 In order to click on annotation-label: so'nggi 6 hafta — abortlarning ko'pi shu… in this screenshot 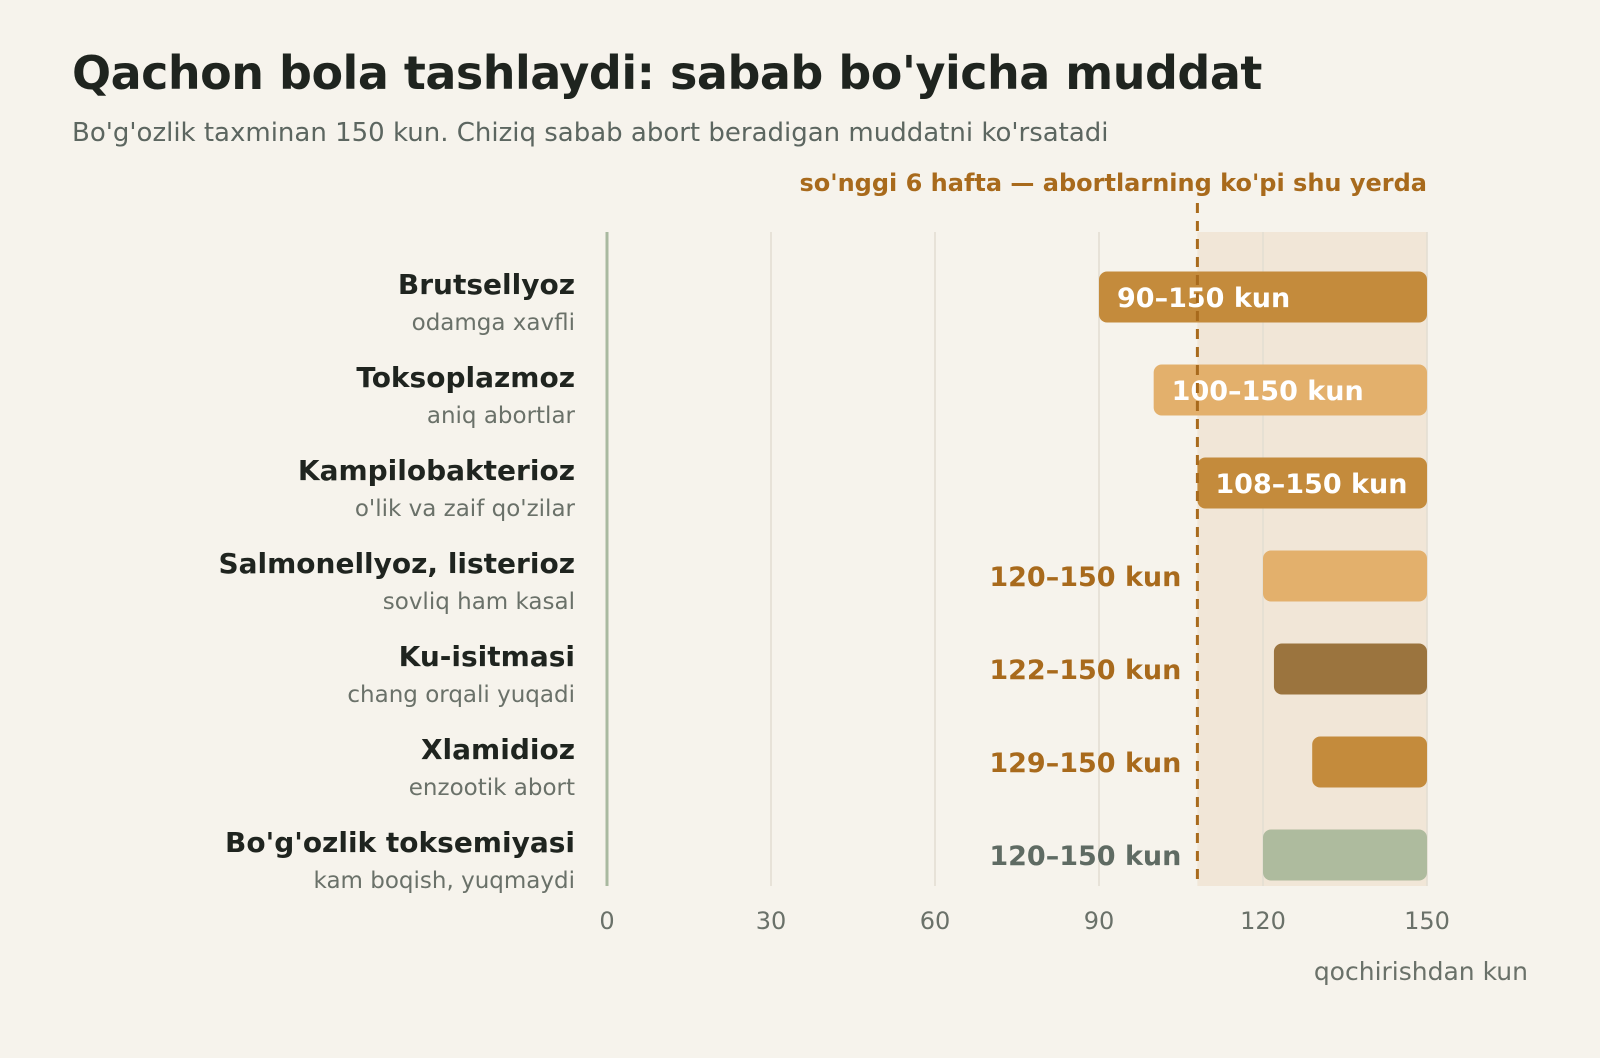, I will do `click(1113, 183)`.